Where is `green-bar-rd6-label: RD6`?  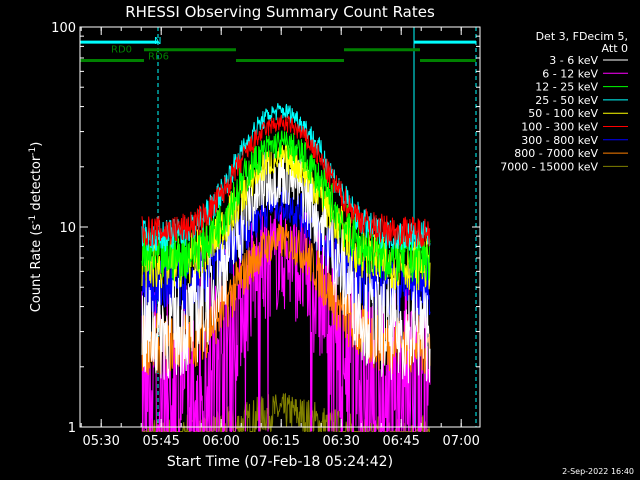
green-bar-rd6-label: RD6 is located at coordinates (158, 56).